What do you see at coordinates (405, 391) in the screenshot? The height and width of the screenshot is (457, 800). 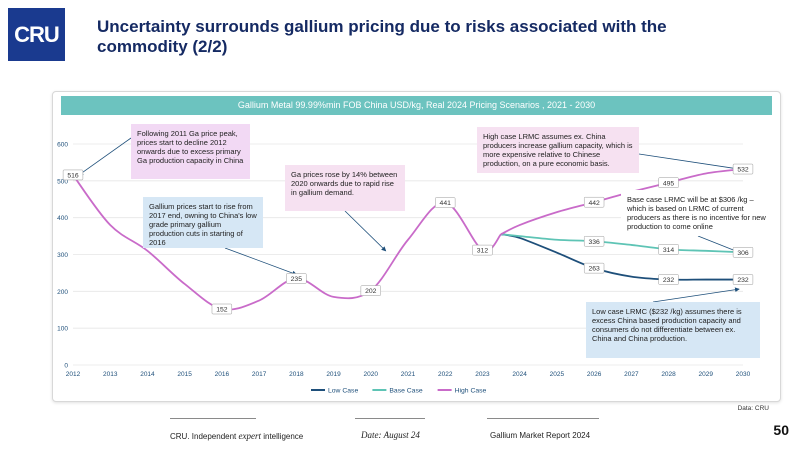 I see `legend-label: Base Case` at bounding box center [405, 391].